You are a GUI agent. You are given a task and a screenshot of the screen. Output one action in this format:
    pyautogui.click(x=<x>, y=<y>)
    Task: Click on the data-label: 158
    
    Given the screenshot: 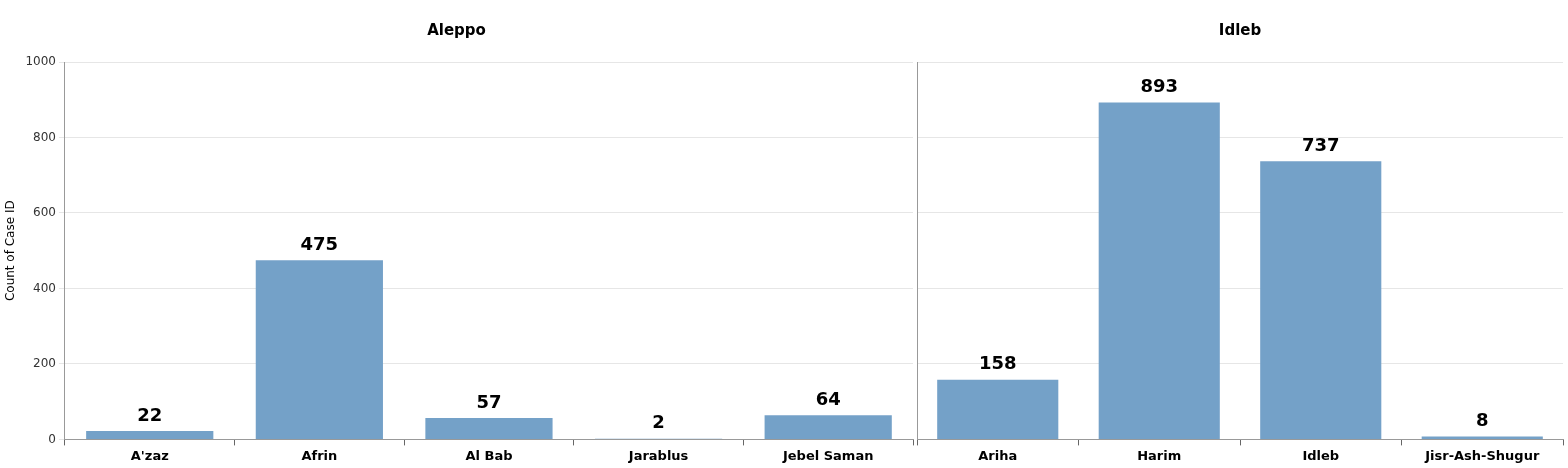 What is the action you would take?
    pyautogui.click(x=997, y=363)
    